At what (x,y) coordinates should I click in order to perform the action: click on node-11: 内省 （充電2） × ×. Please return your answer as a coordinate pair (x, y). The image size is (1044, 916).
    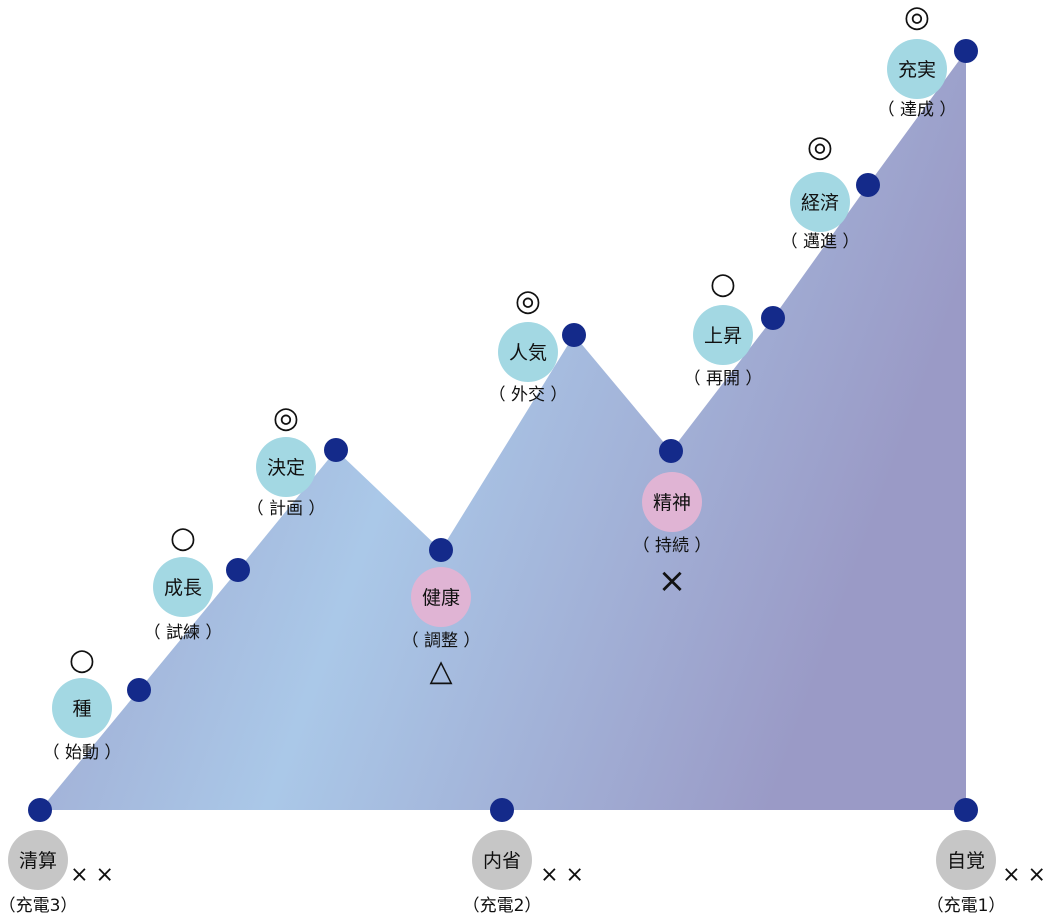
    Looking at the image, I should click on (523, 873).